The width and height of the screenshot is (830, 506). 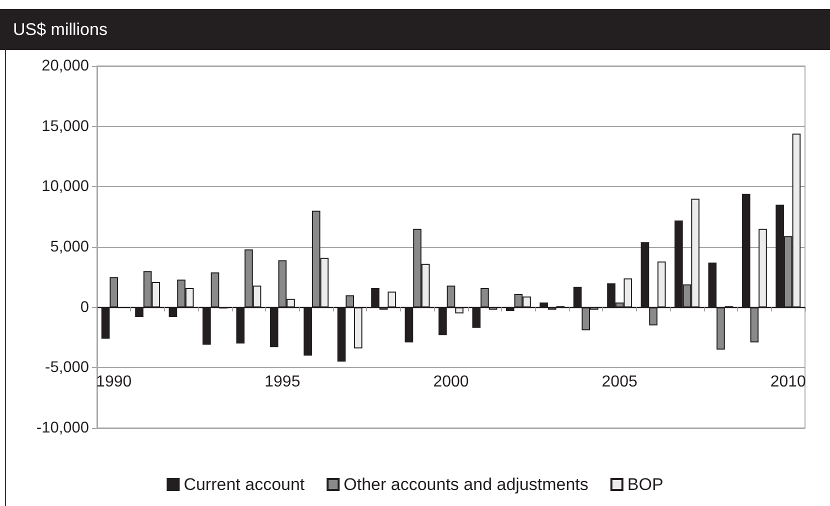 I want to click on y-tick-label: -5,000, so click(x=67, y=367).